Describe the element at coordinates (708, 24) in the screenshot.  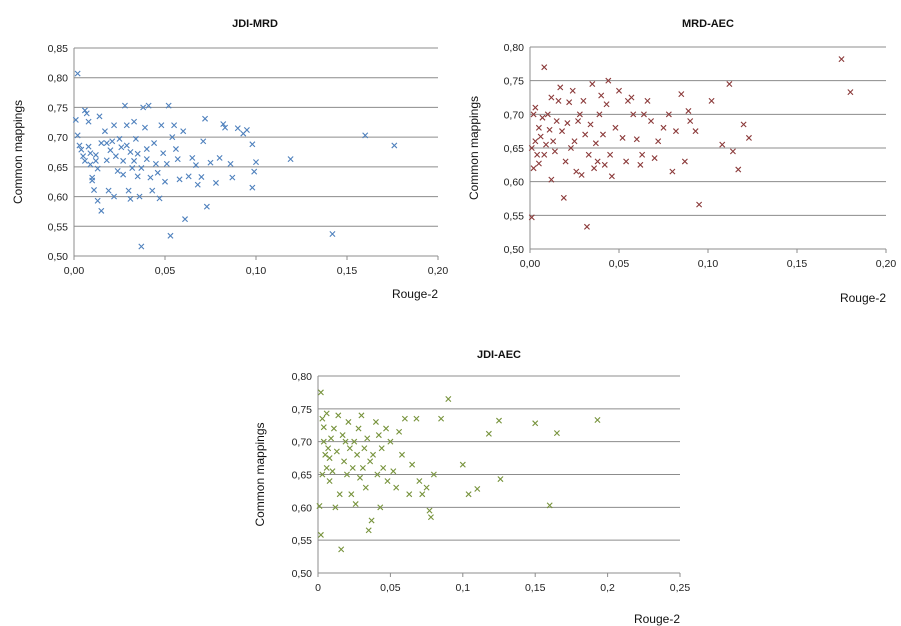
I see `chart-title: MRD-AEC` at that location.